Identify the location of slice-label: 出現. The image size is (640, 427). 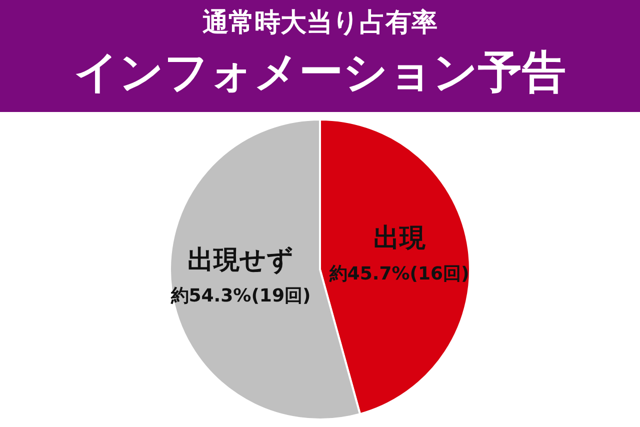
(399, 239).